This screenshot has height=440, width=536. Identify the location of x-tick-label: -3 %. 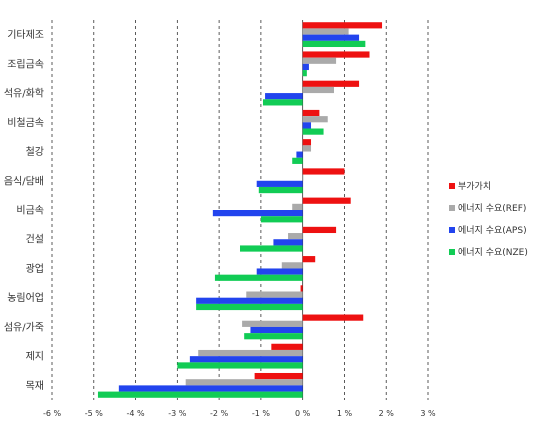
(177, 413).